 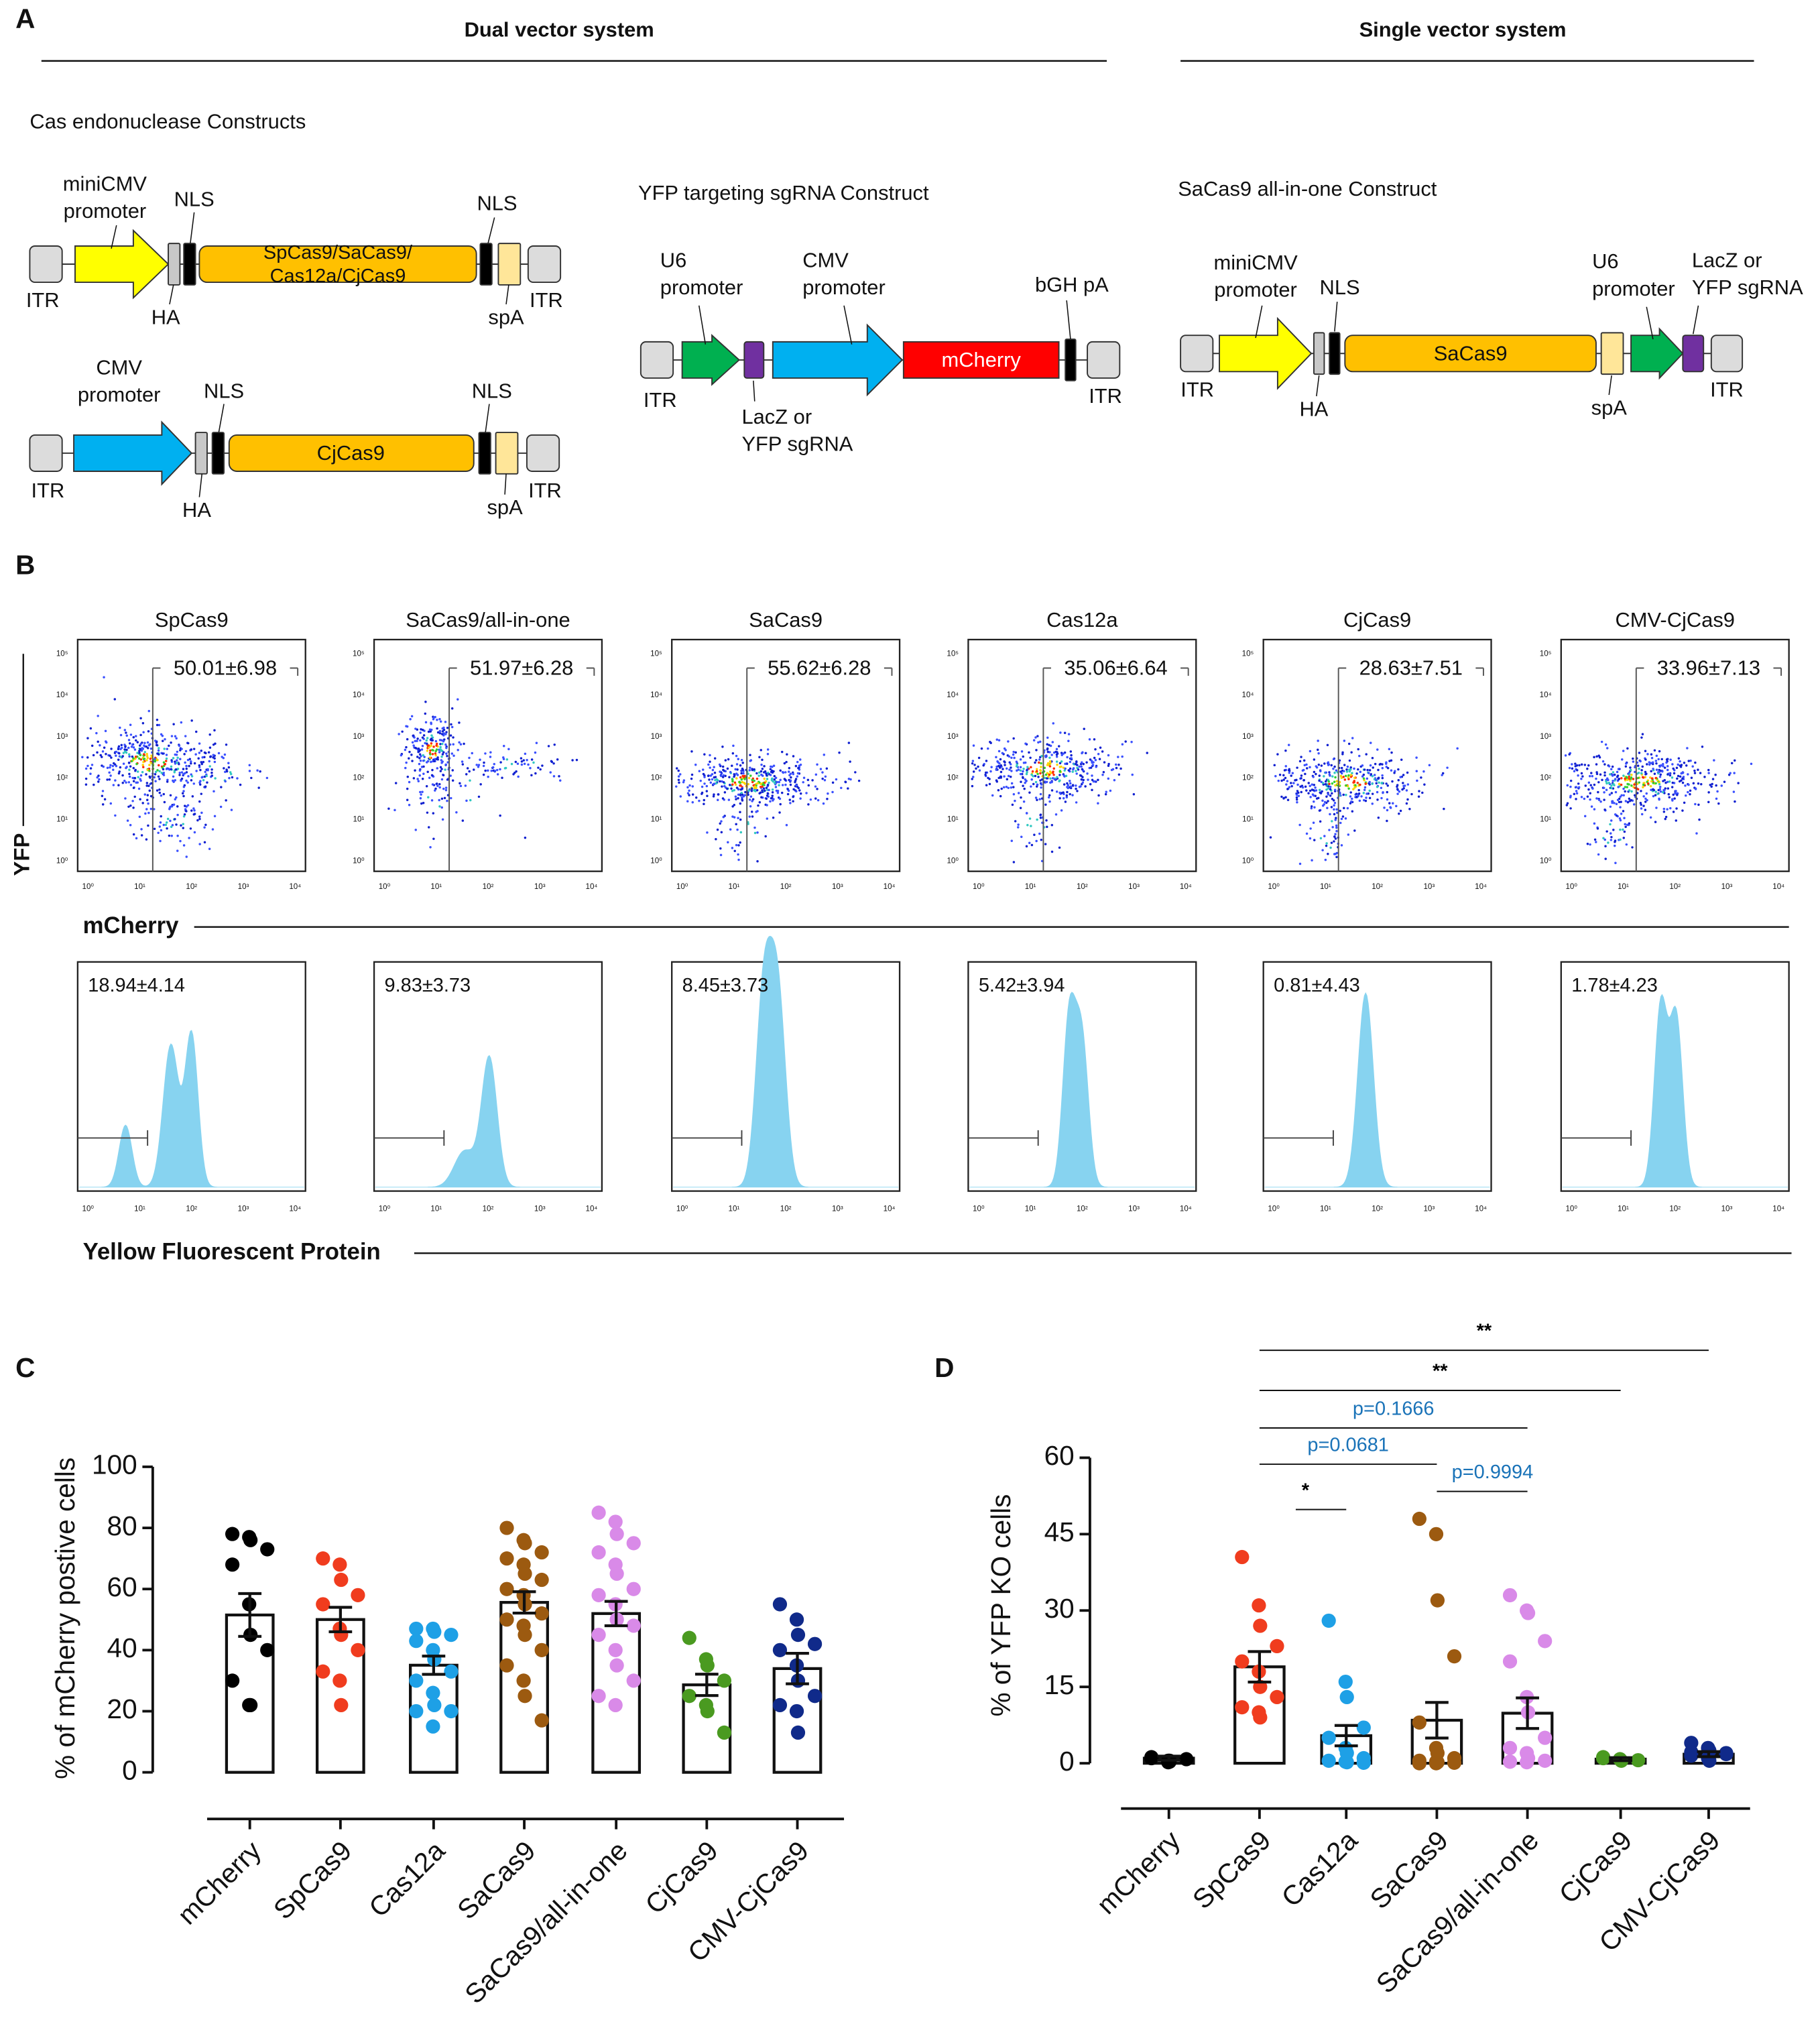 I want to click on part-label: NLS, so click(x=194, y=199).